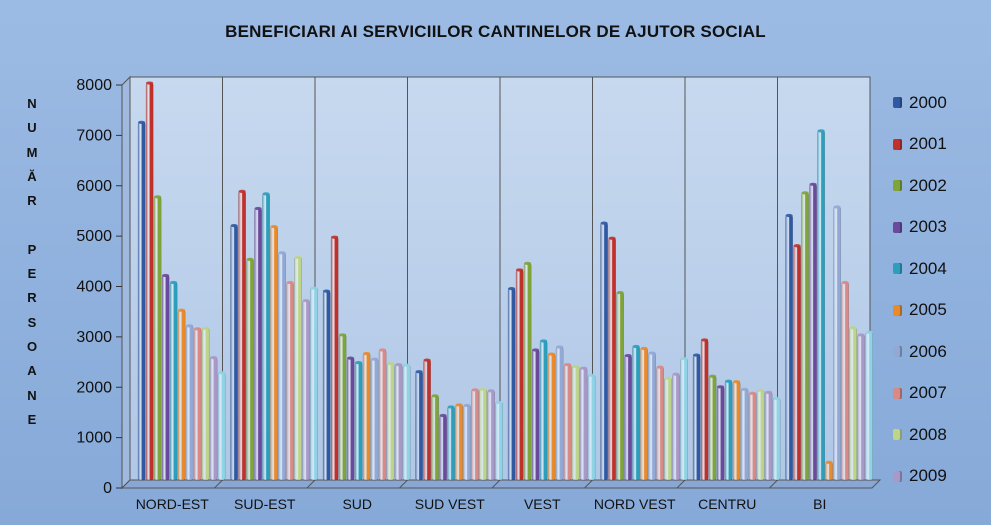 This screenshot has height=525, width=991. Describe the element at coordinates (928, 227) in the screenshot. I see `legend-label: 2003` at that location.